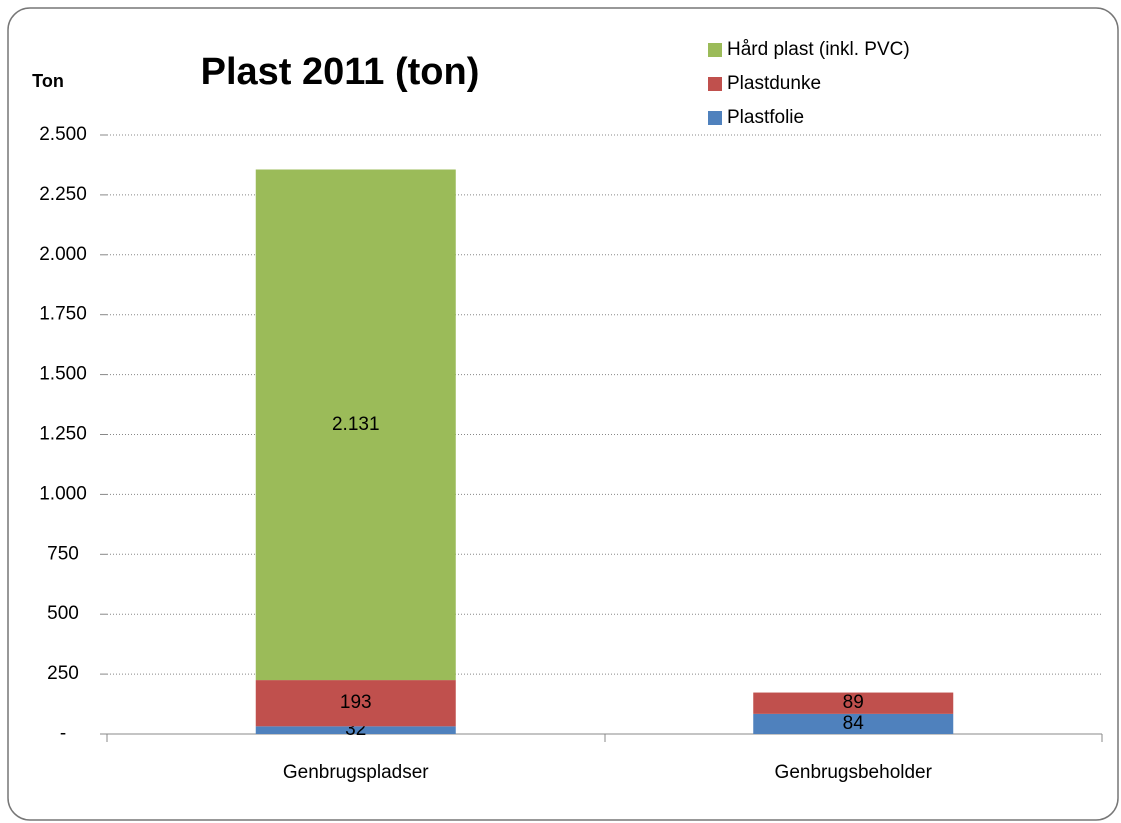 The width and height of the screenshot is (1121, 823). I want to click on y-tick-label: 1.500, so click(63, 374).